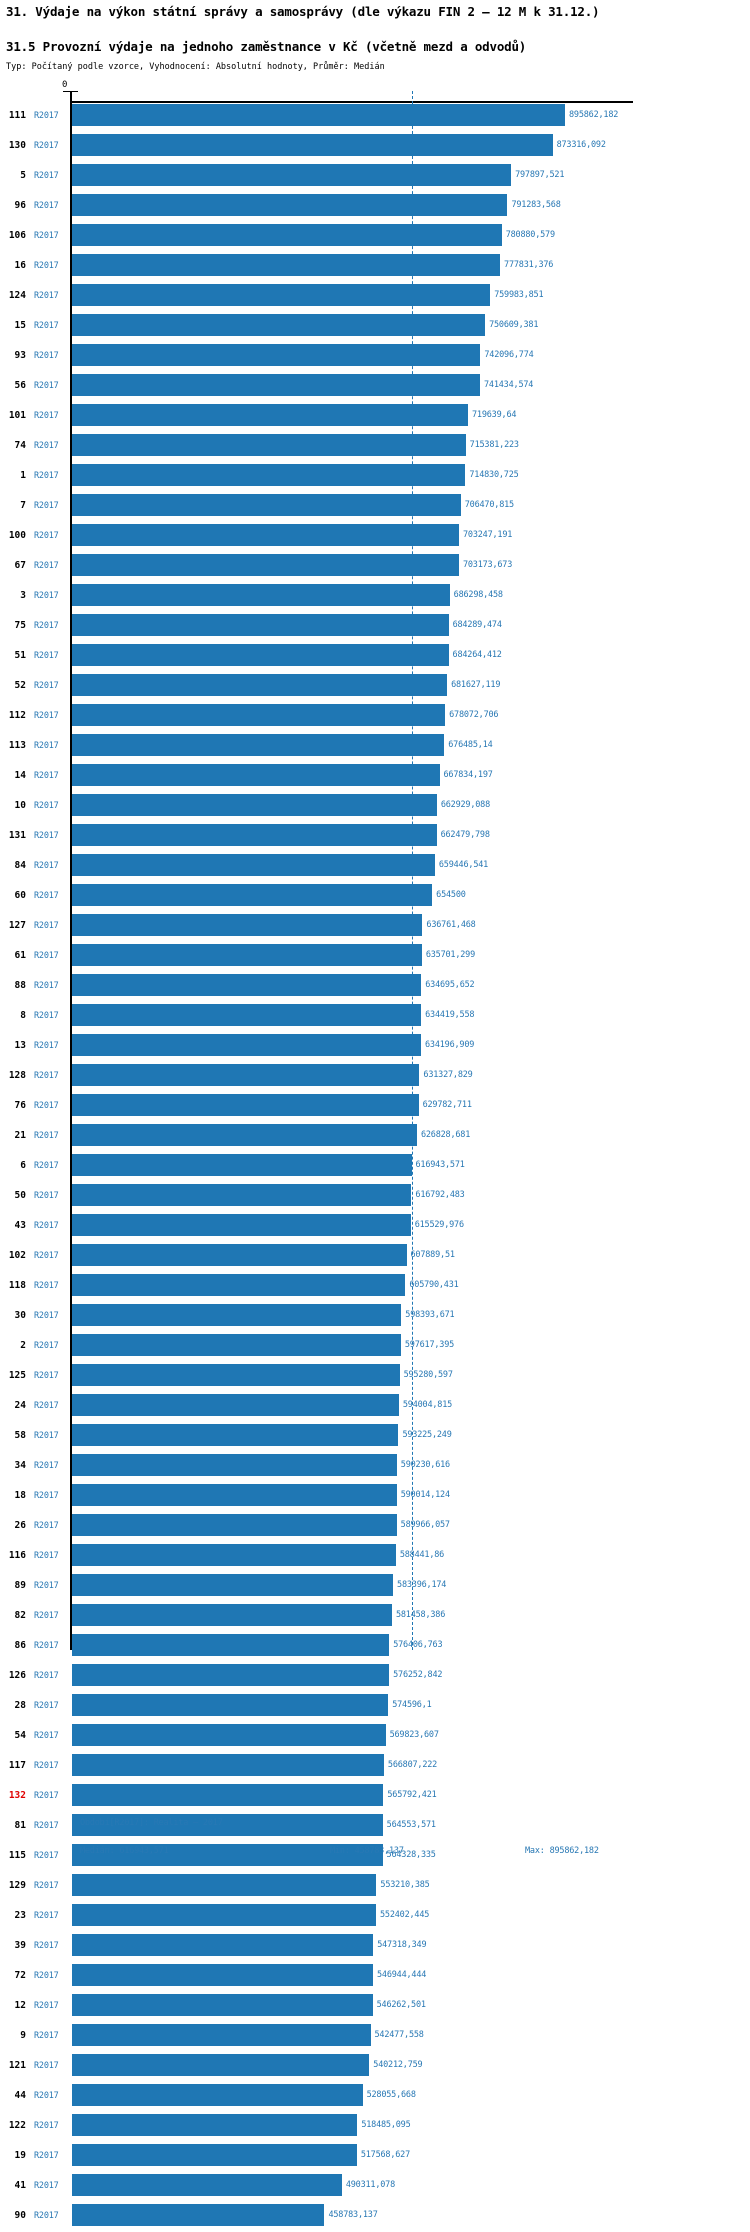 The image size is (750, 2232). I want to click on bar-row: 30 R2017 598393,671, so click(375, 1317).